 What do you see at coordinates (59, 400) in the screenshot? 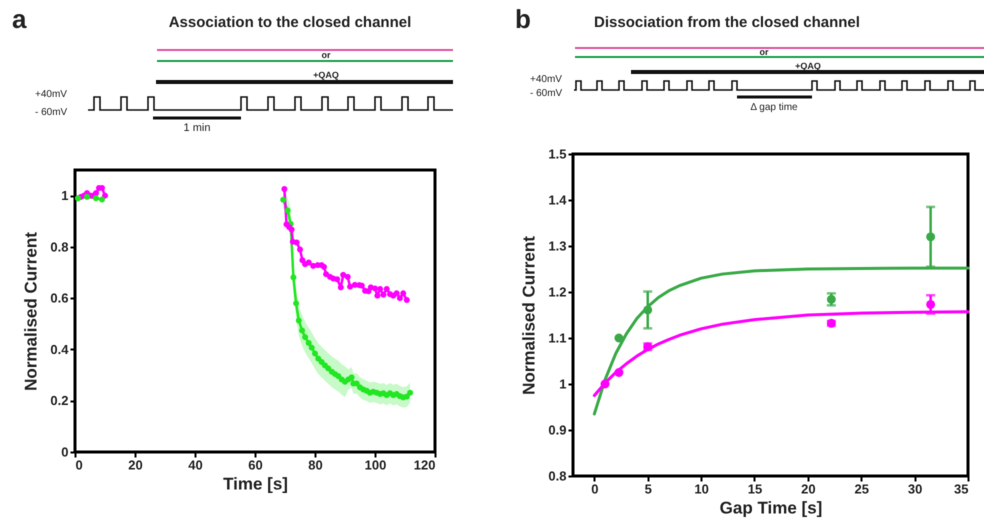
I see `y-tick-label: 0.2` at bounding box center [59, 400].